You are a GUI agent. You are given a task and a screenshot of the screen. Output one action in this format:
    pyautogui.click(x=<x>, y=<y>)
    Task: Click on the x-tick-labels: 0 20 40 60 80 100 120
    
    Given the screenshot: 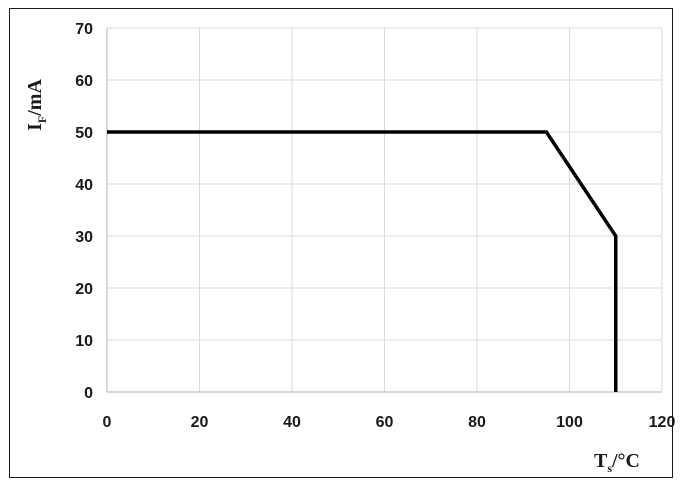 What is the action you would take?
    pyautogui.click(x=389, y=422)
    